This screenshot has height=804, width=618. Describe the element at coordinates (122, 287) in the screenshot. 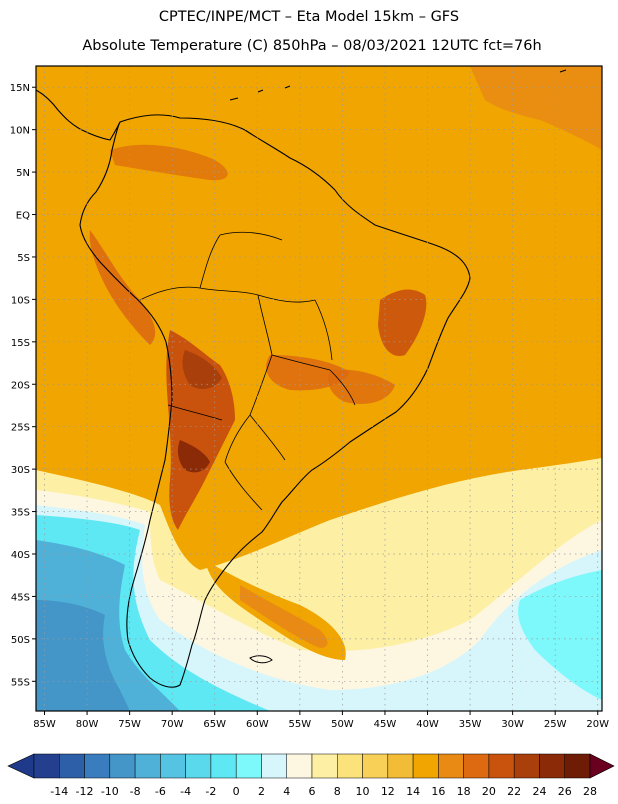

I see `heat-andes-north` at that location.